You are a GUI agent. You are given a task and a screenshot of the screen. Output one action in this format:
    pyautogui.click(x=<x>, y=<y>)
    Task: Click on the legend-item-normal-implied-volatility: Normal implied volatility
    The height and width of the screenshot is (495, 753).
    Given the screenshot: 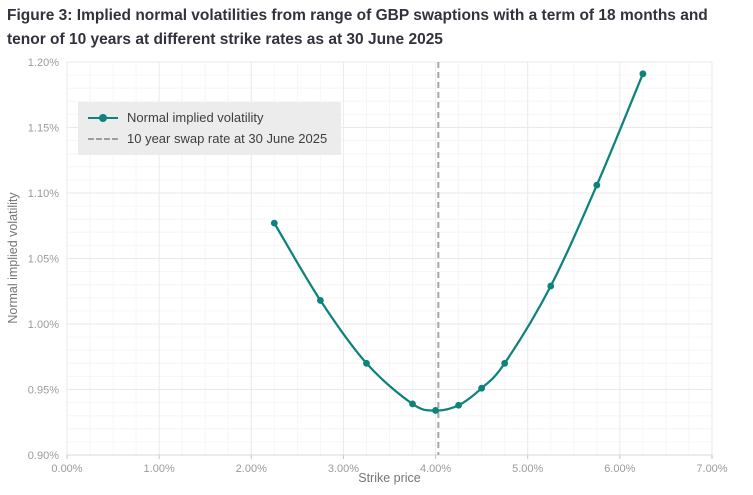 What is the action you would take?
    pyautogui.click(x=207, y=117)
    